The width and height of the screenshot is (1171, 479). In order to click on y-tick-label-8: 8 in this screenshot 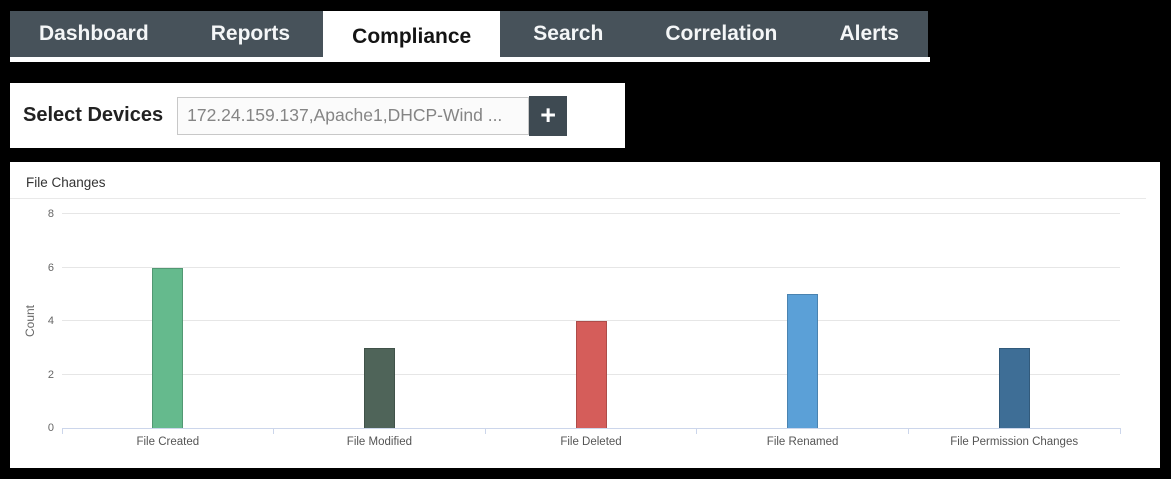, I will do `click(50, 214)`.